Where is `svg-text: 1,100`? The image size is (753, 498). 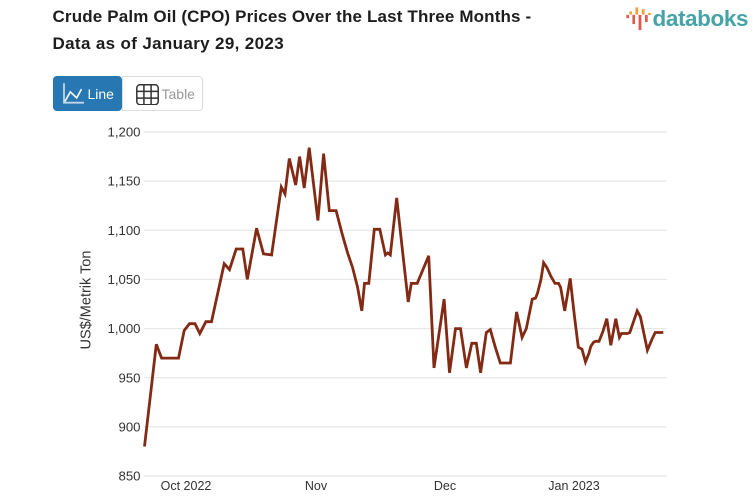
svg-text: 1,100 is located at coordinates (123, 230).